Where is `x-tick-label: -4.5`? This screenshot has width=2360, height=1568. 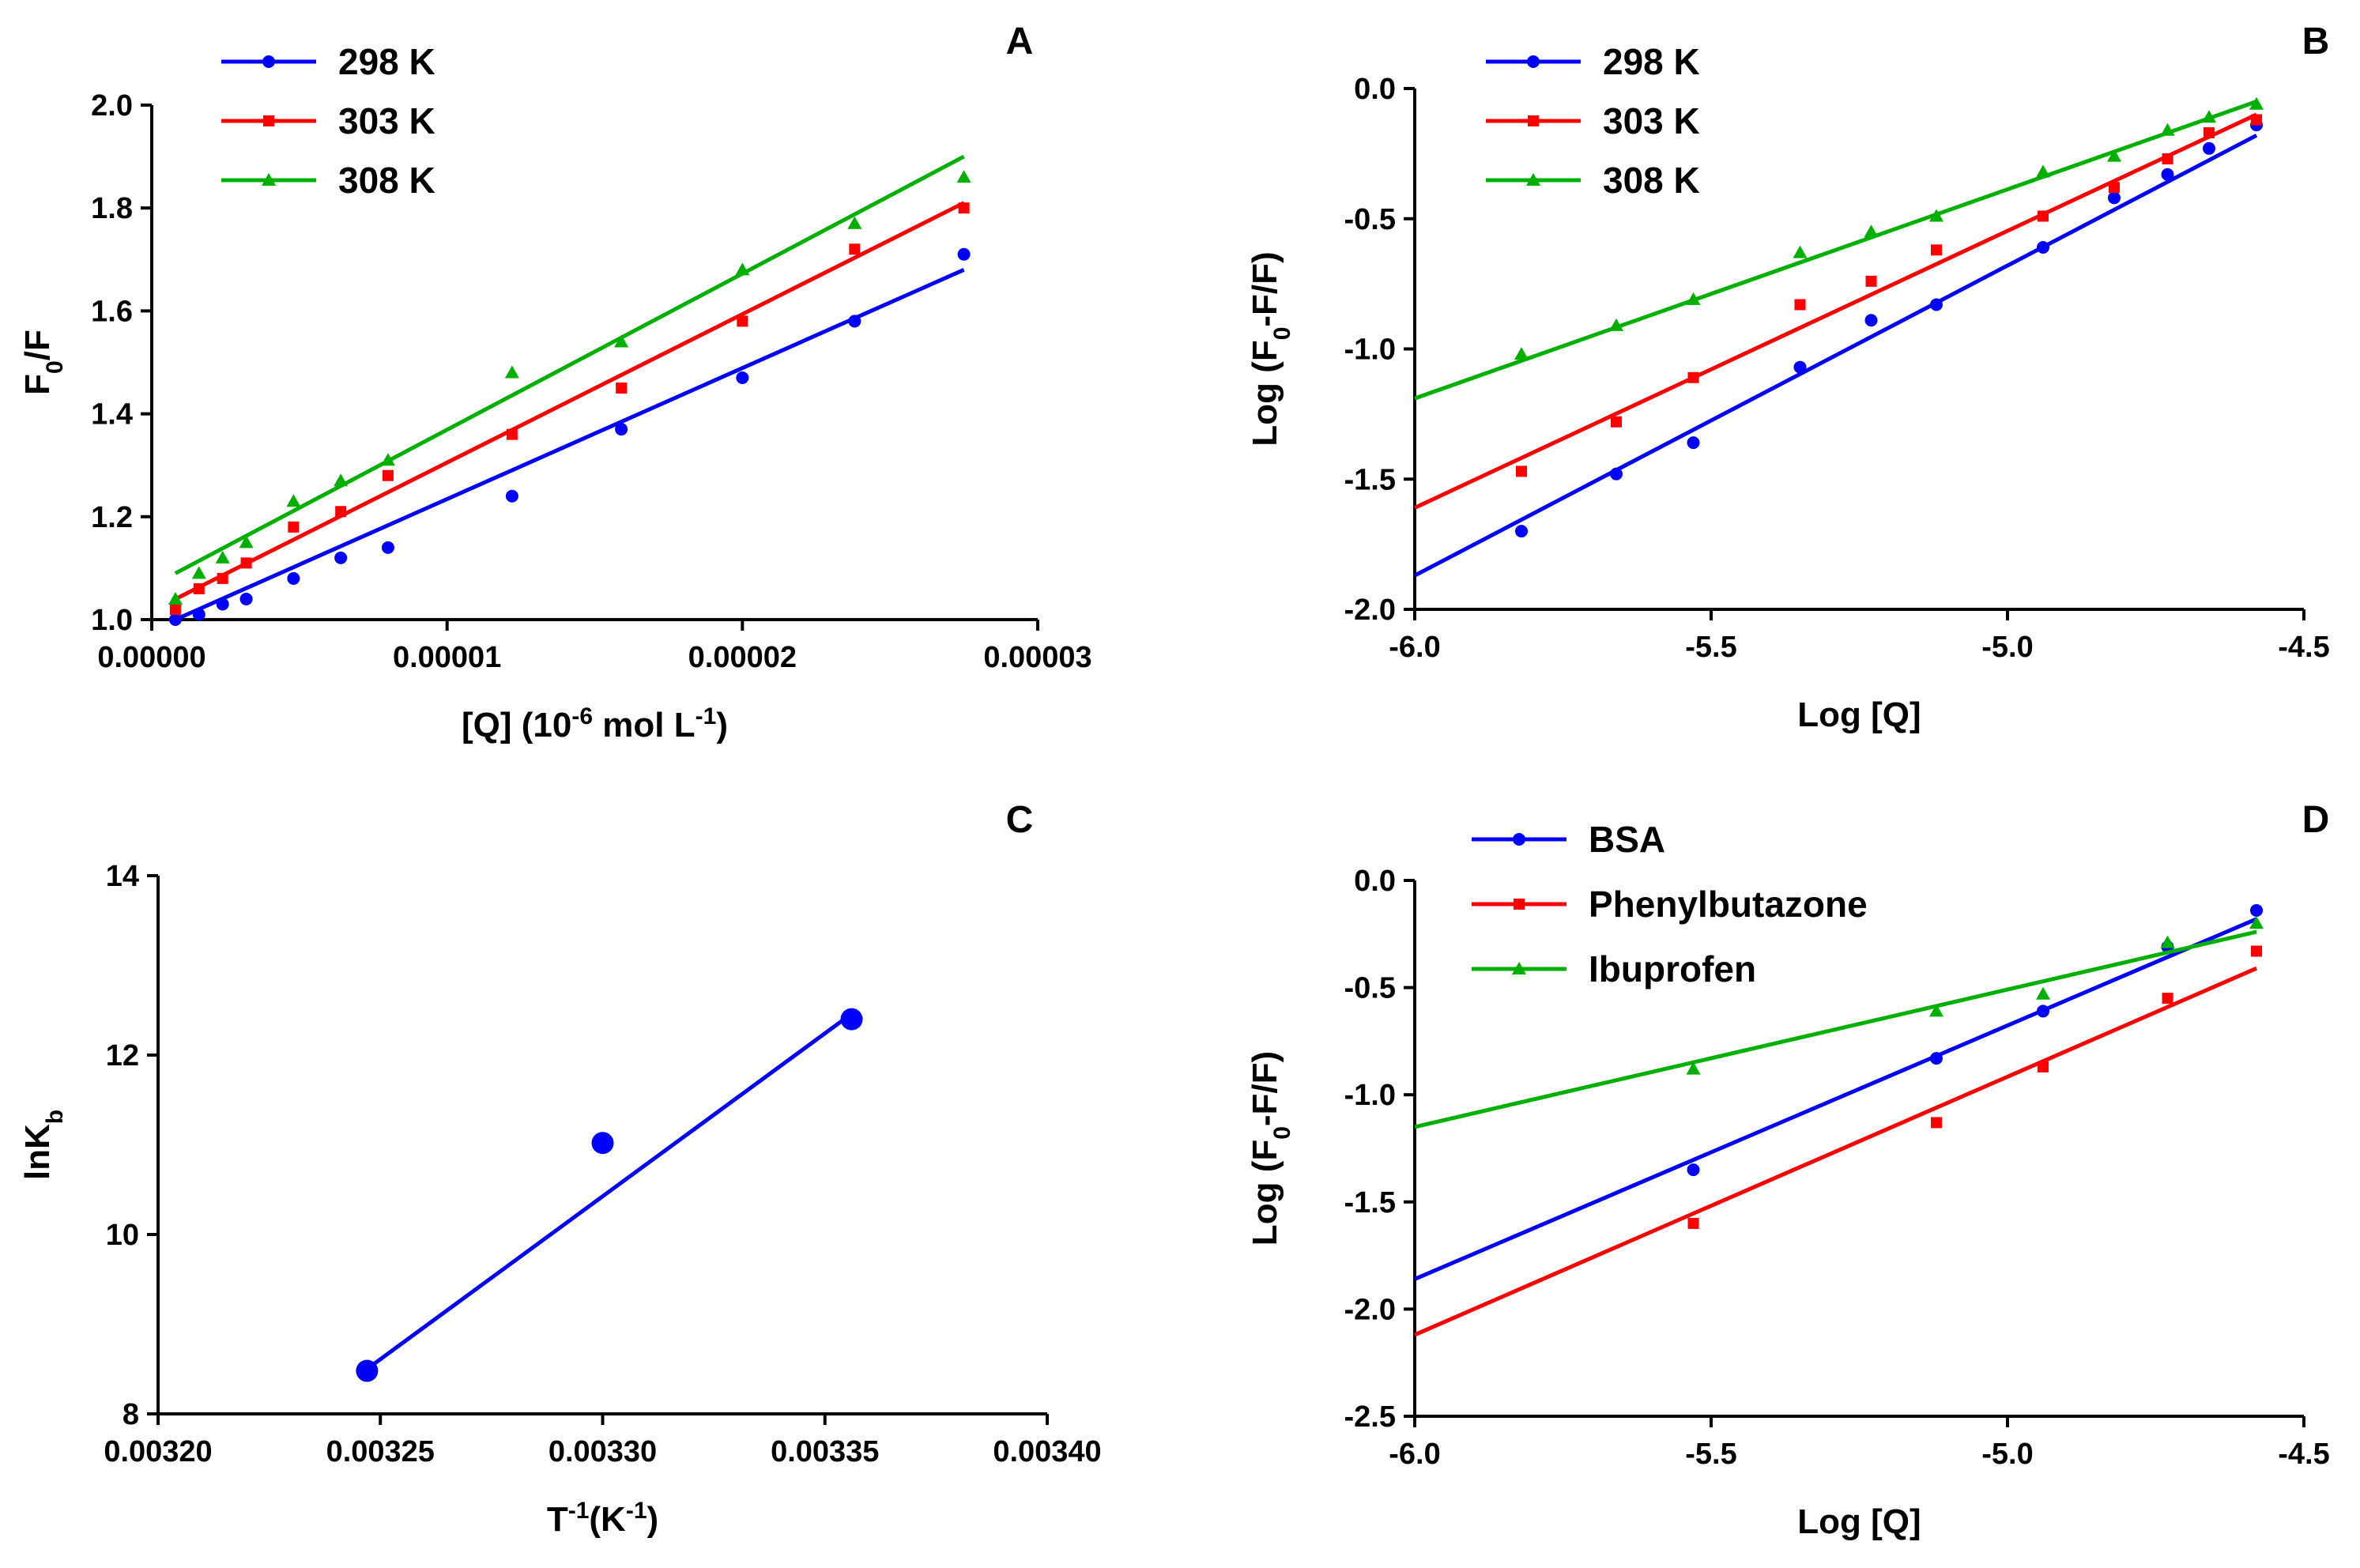
x-tick-label: -4.5 is located at coordinates (2303, 647).